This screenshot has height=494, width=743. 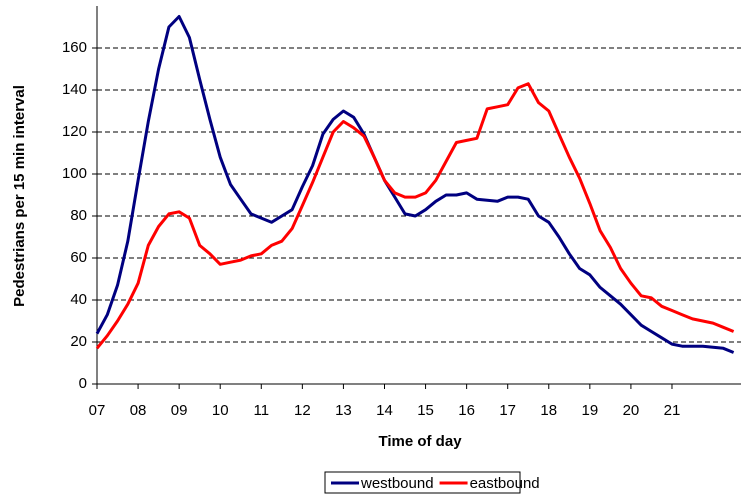 What do you see at coordinates (420, 441) in the screenshot?
I see `x-axis-title: Time of day` at bounding box center [420, 441].